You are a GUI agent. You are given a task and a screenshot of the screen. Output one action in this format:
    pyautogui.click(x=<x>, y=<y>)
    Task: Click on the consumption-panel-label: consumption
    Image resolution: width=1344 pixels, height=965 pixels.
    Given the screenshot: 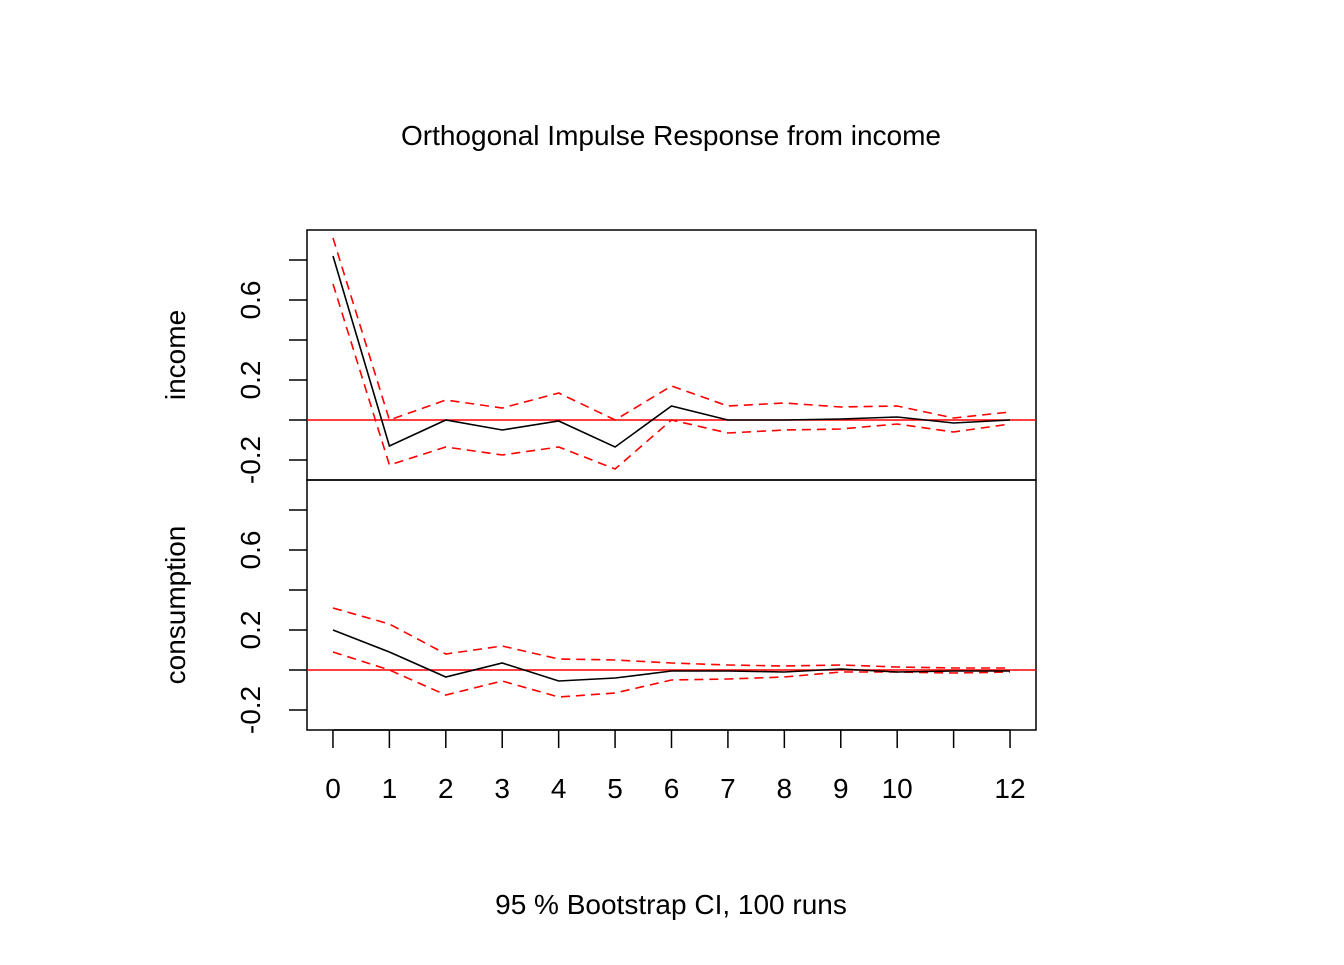 What is the action you would take?
    pyautogui.click(x=175, y=605)
    